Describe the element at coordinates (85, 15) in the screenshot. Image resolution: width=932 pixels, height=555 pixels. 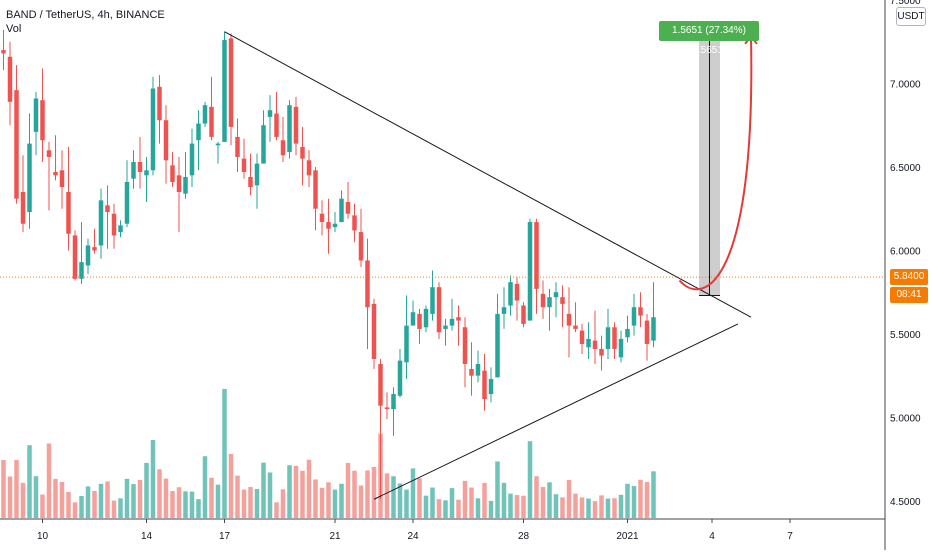
I see `symbol-title: BAND / TetherUS, 4h, BINANCE` at that location.